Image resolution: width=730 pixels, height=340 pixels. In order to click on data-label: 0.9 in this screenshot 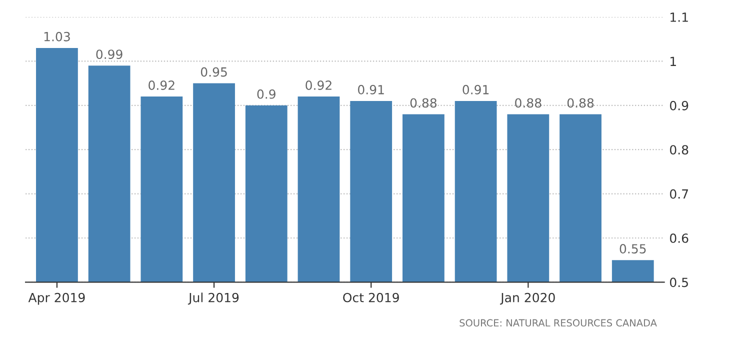, I will do `click(266, 94)`.